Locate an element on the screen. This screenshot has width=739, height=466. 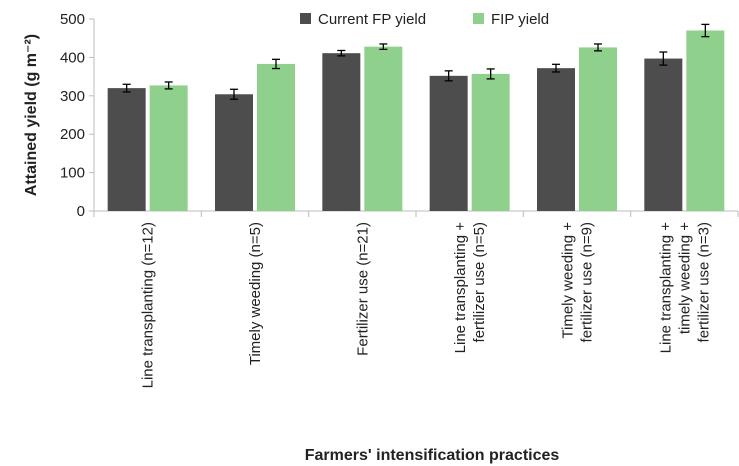
legend: Current FP yield FIP yield is located at coordinates (424, 19).